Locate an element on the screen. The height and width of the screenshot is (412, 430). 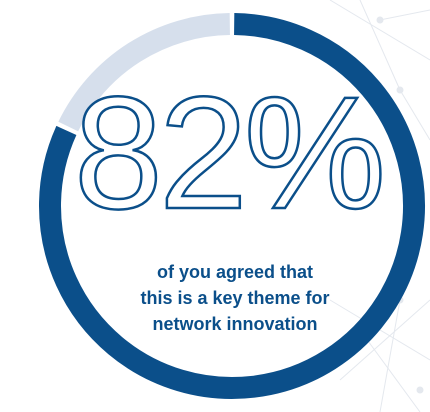
caption-line: this is a key theme for is located at coordinates (234, 298).